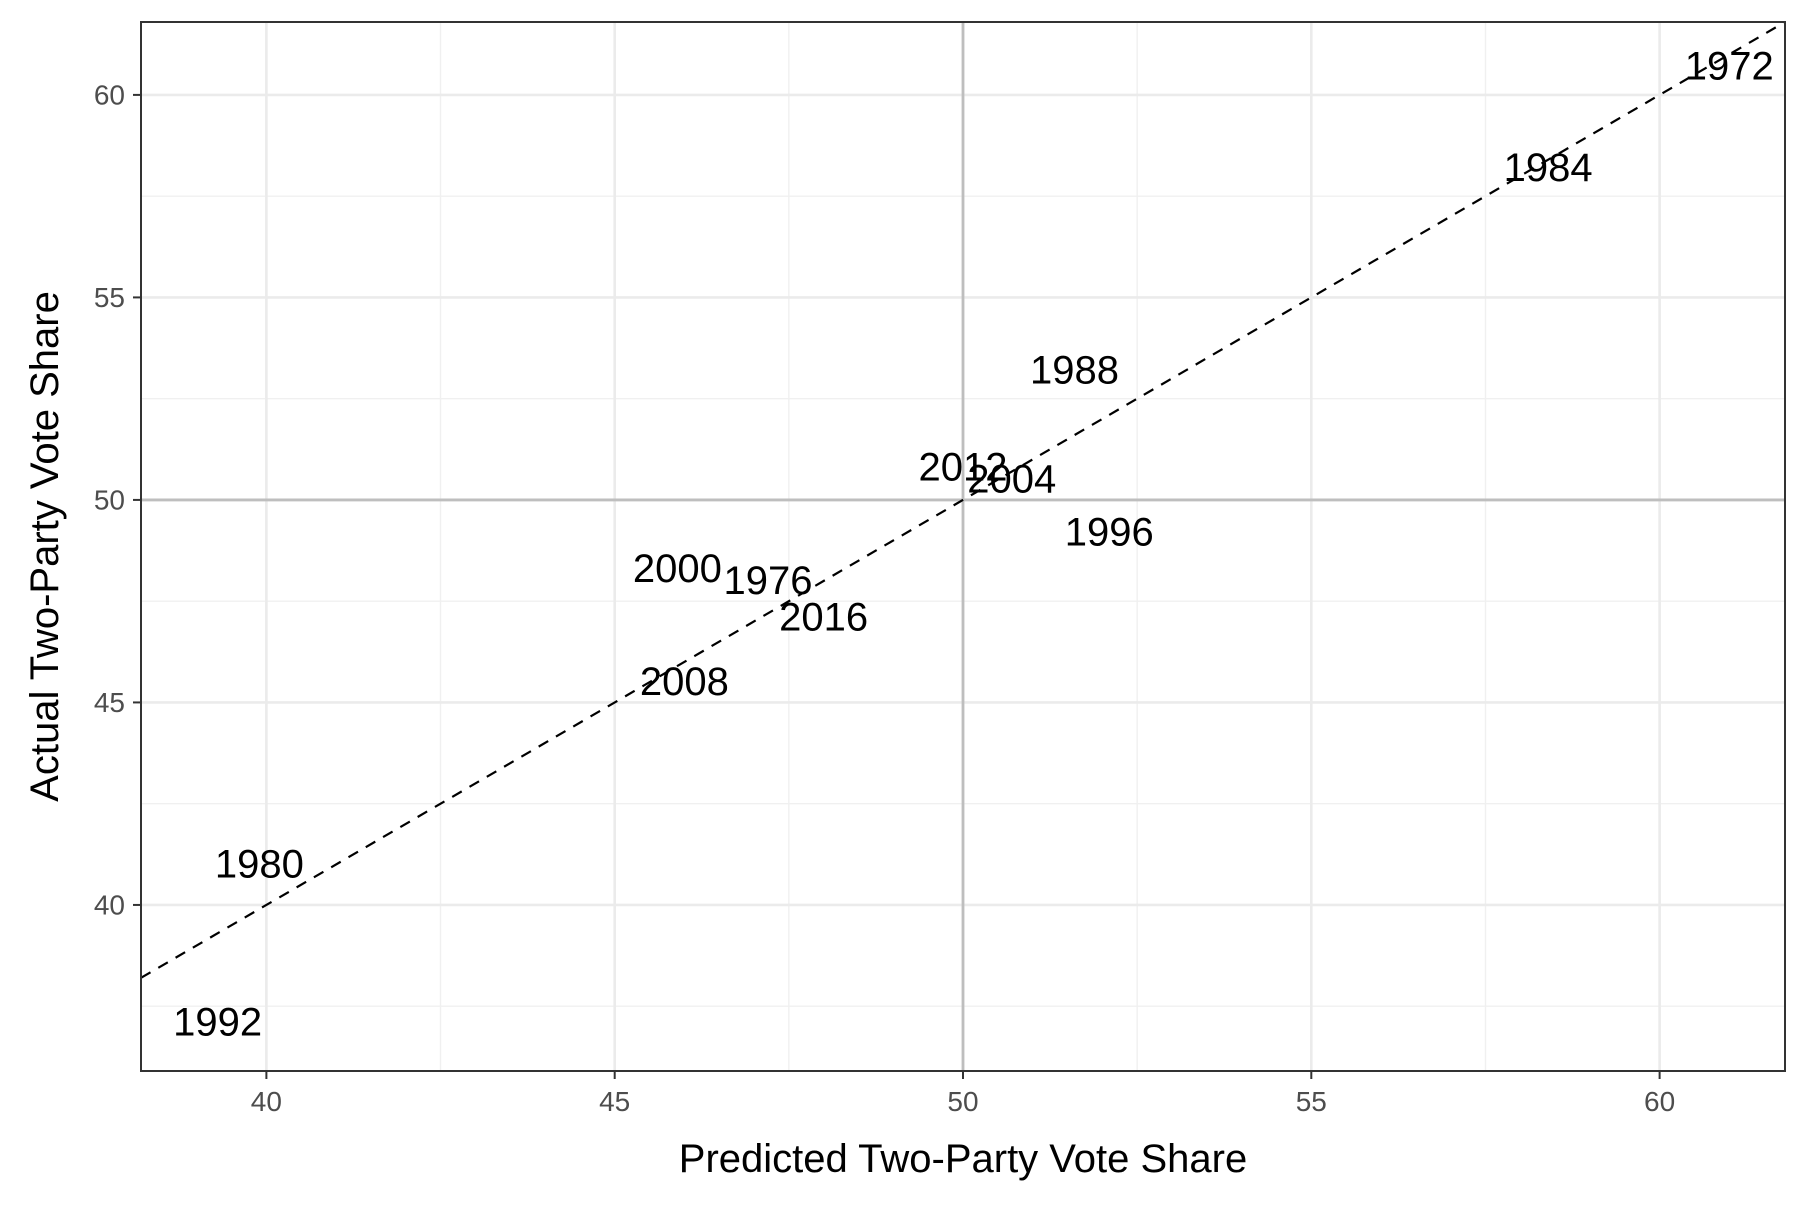 This screenshot has width=1800, height=1205. What do you see at coordinates (1548, 168) in the screenshot?
I see `point-label-1984: 1984` at bounding box center [1548, 168].